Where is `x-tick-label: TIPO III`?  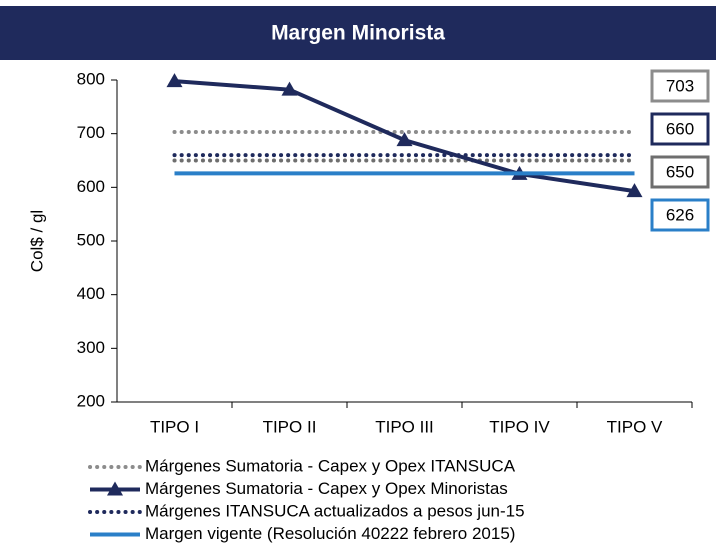
x-tick-label: TIPO III is located at coordinates (404, 426).